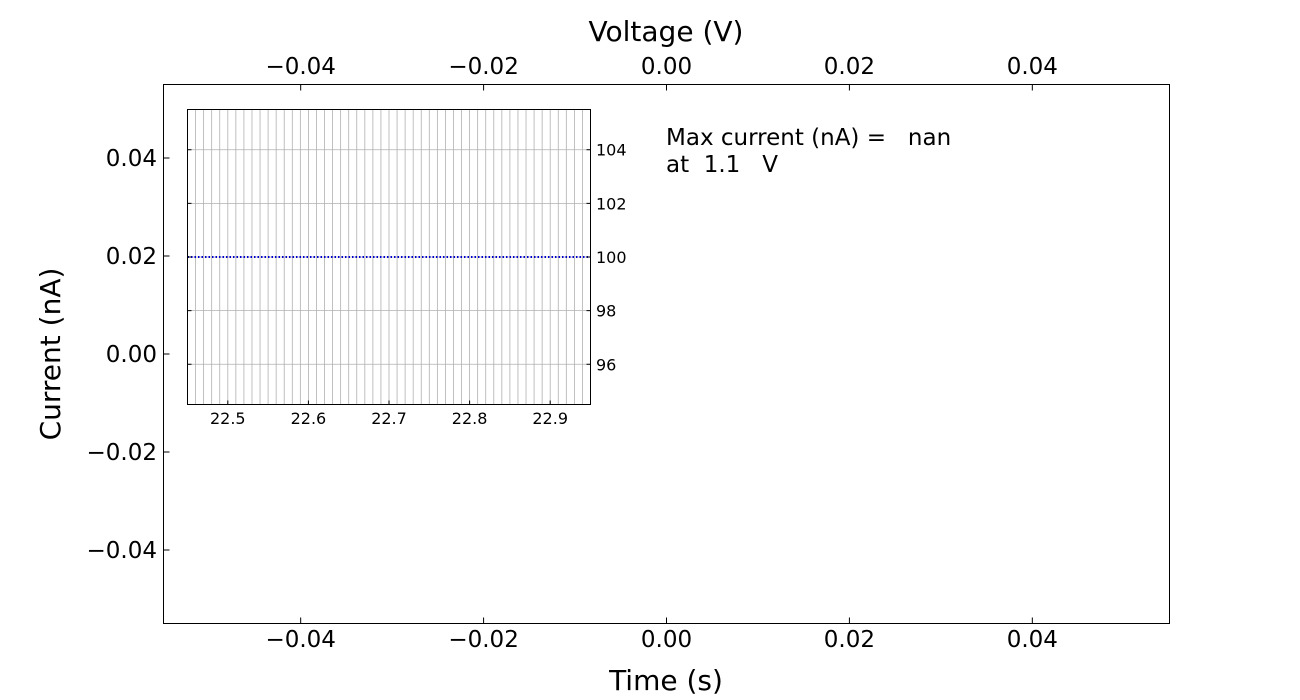 This screenshot has height=700, width=1300. Describe the element at coordinates (611, 203) in the screenshot. I see `inset-y-tick-label: 102` at that location.